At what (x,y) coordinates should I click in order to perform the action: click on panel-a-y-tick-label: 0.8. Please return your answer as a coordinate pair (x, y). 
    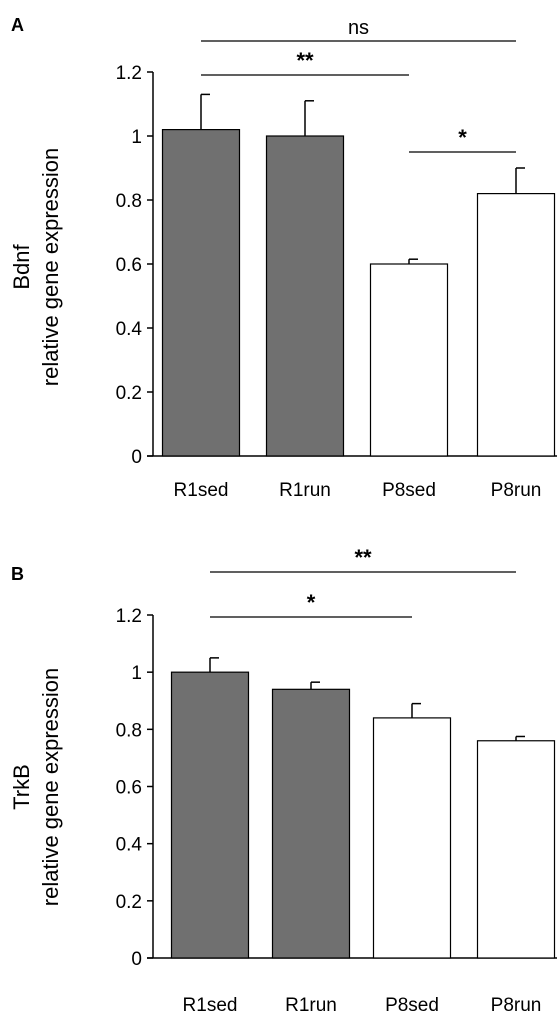
    Looking at the image, I should click on (129, 201).